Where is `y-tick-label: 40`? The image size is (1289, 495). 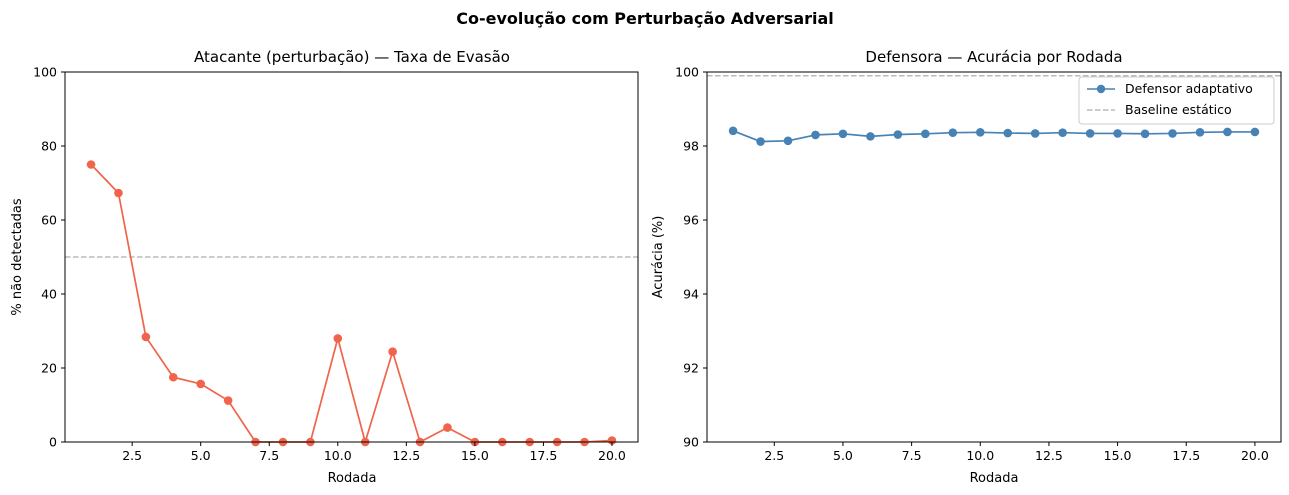
y-tick-label: 40 is located at coordinates (49, 294).